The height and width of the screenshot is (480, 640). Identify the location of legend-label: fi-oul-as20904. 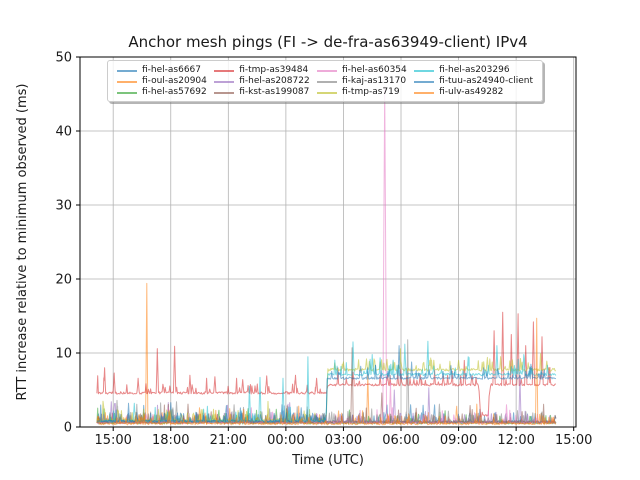
(174, 81).